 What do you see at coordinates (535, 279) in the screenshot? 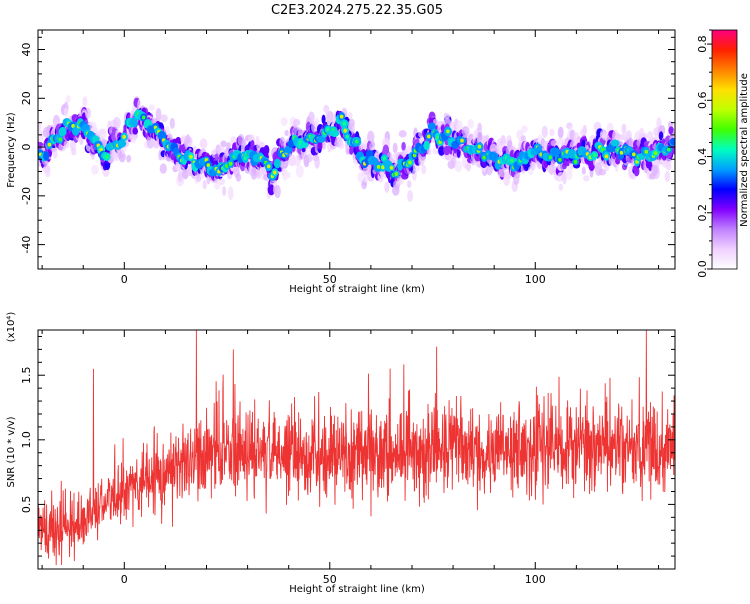
I see `spectrogram-x-tick-label: 100` at bounding box center [535, 279].